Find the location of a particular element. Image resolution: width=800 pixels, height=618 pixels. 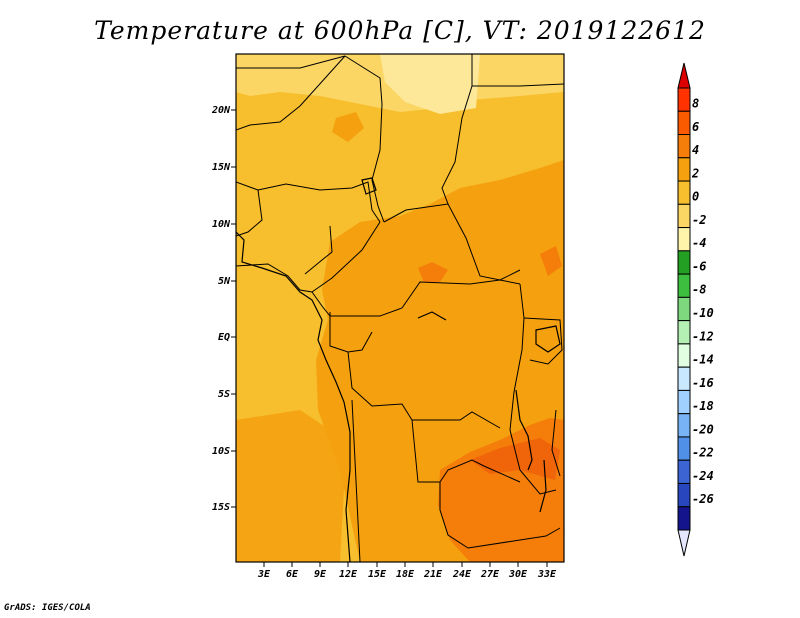

colorbar-label: -6 is located at coordinates (699, 266).